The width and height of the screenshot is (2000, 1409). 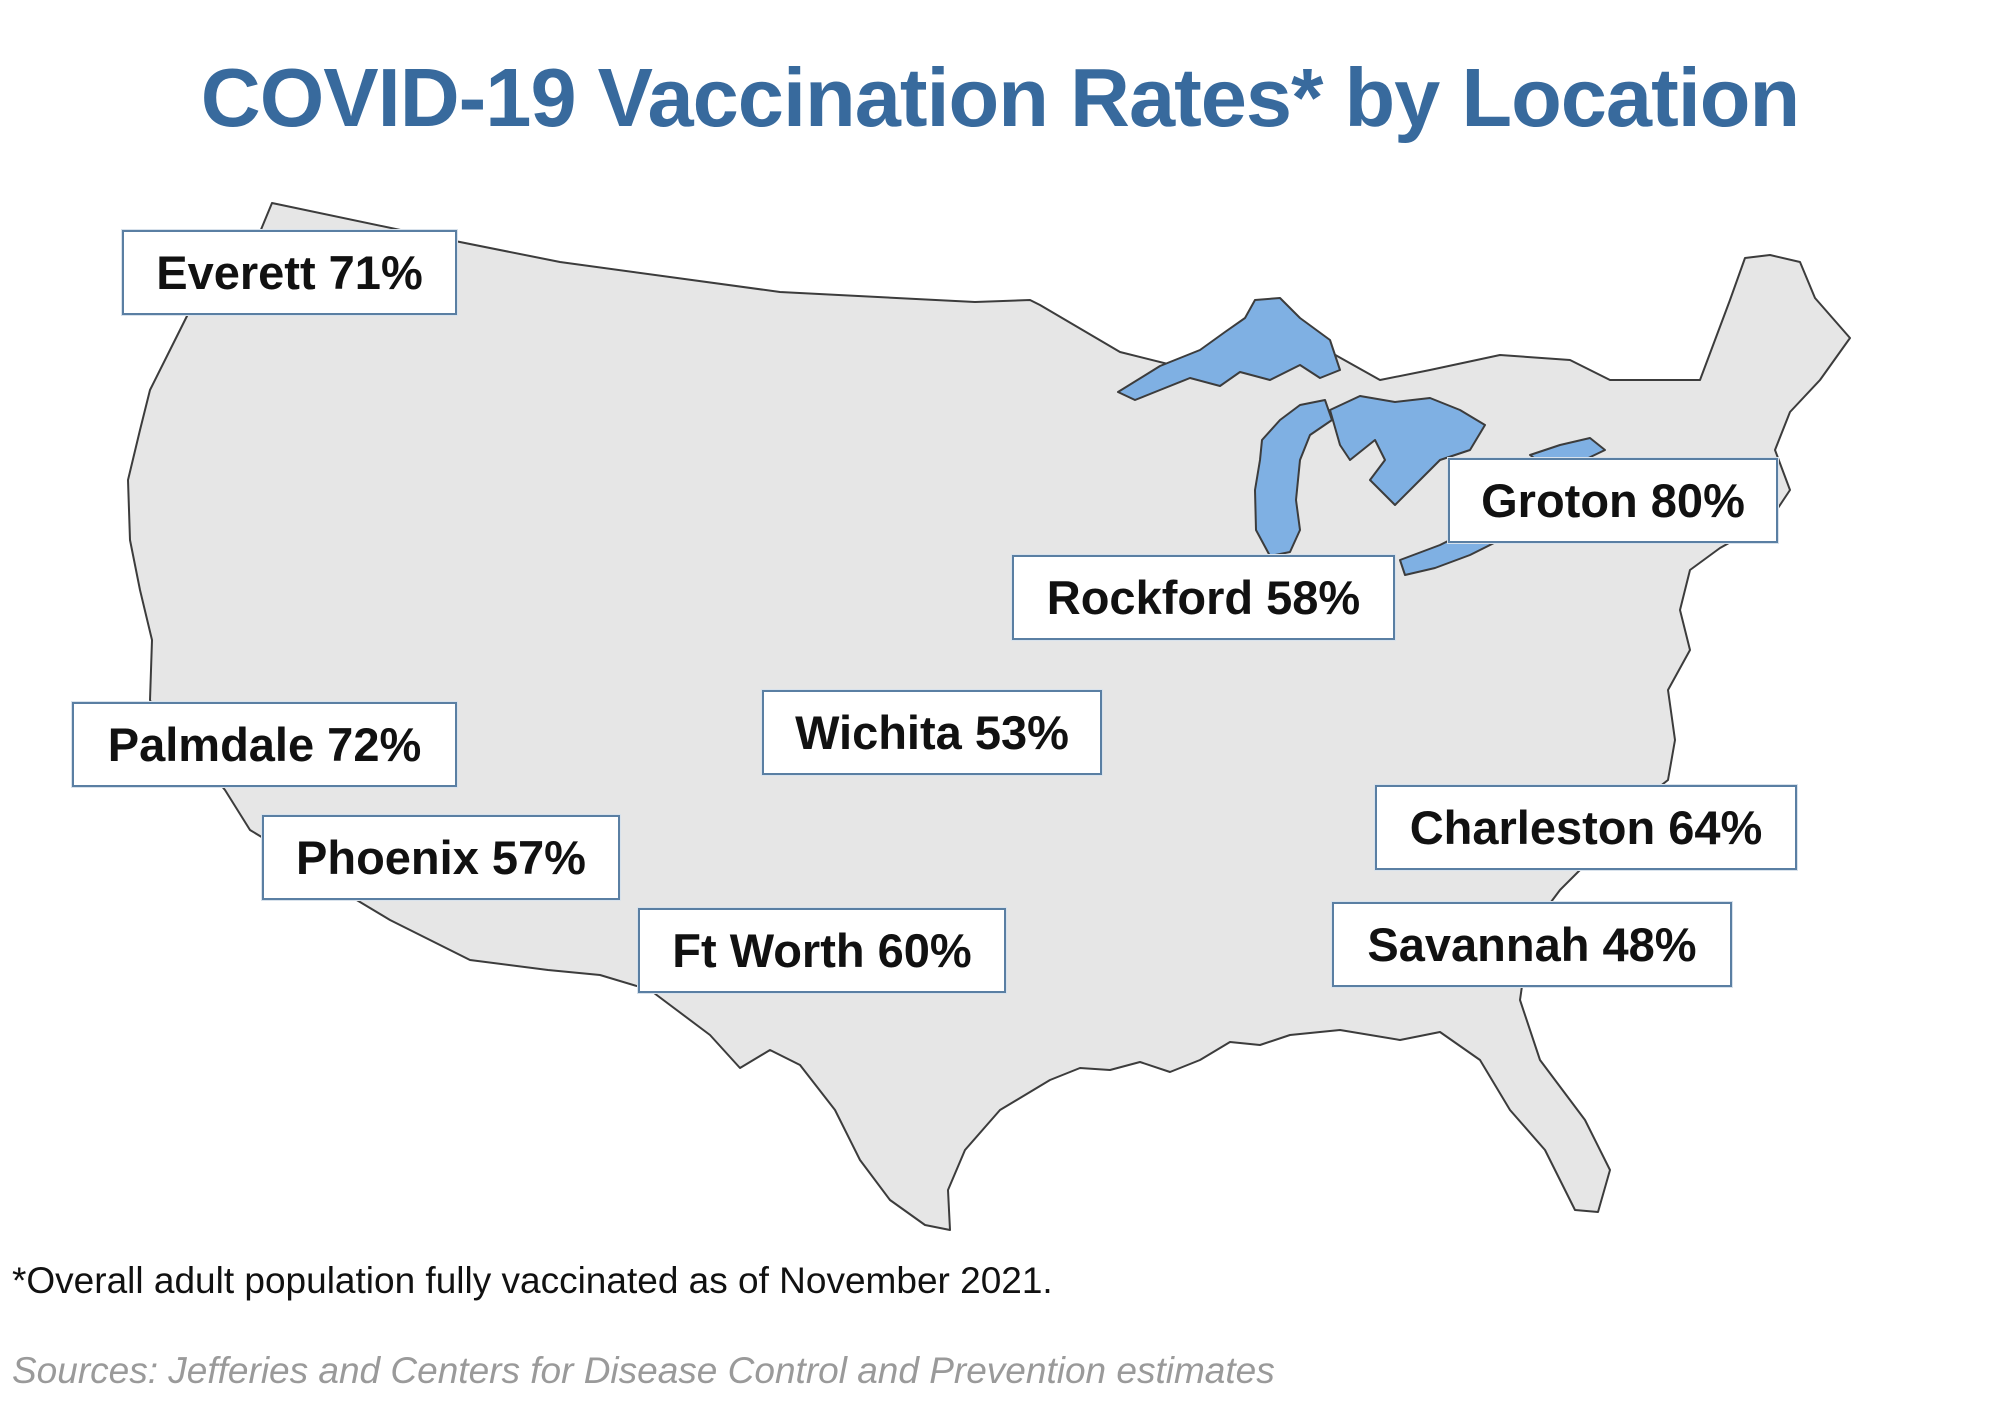 I want to click on lake-huron, so click(x=1407, y=450).